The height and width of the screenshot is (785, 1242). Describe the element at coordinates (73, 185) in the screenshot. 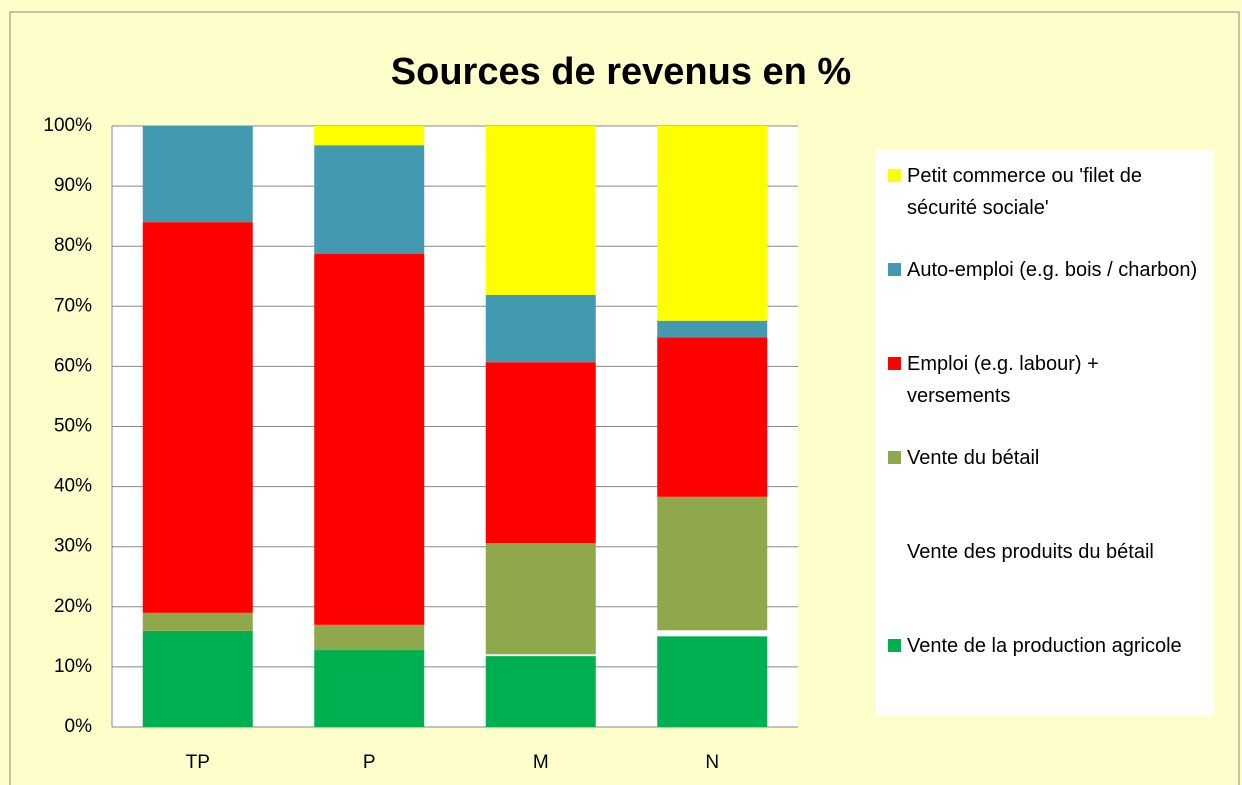

I see `y-tick-label: 90%` at that location.